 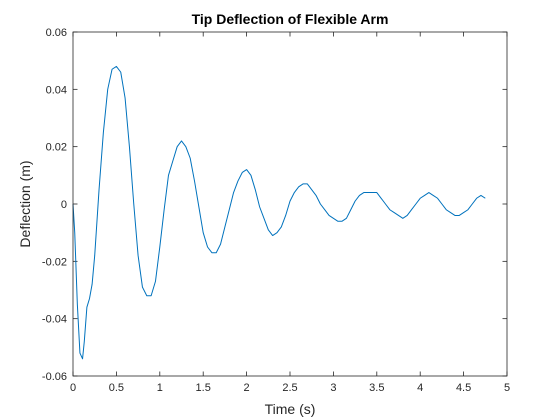 I want to click on y-tick-label: -0.04, so click(x=54, y=320).